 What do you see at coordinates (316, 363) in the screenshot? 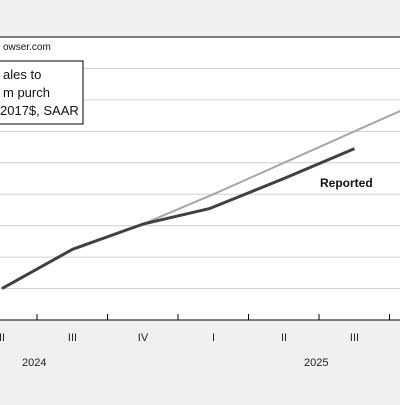
I see `year-label-2025: 2025` at bounding box center [316, 363].